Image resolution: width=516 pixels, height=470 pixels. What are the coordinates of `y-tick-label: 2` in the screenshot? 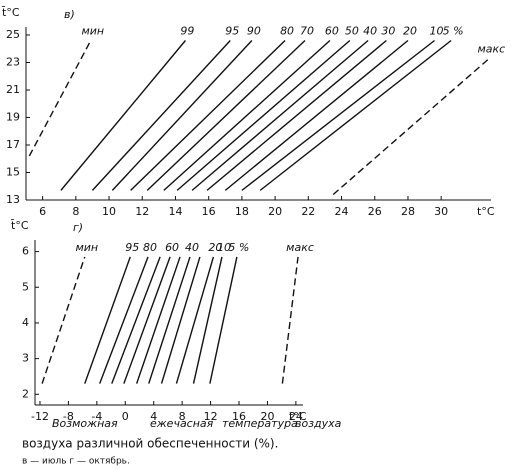 It's located at (25, 393).